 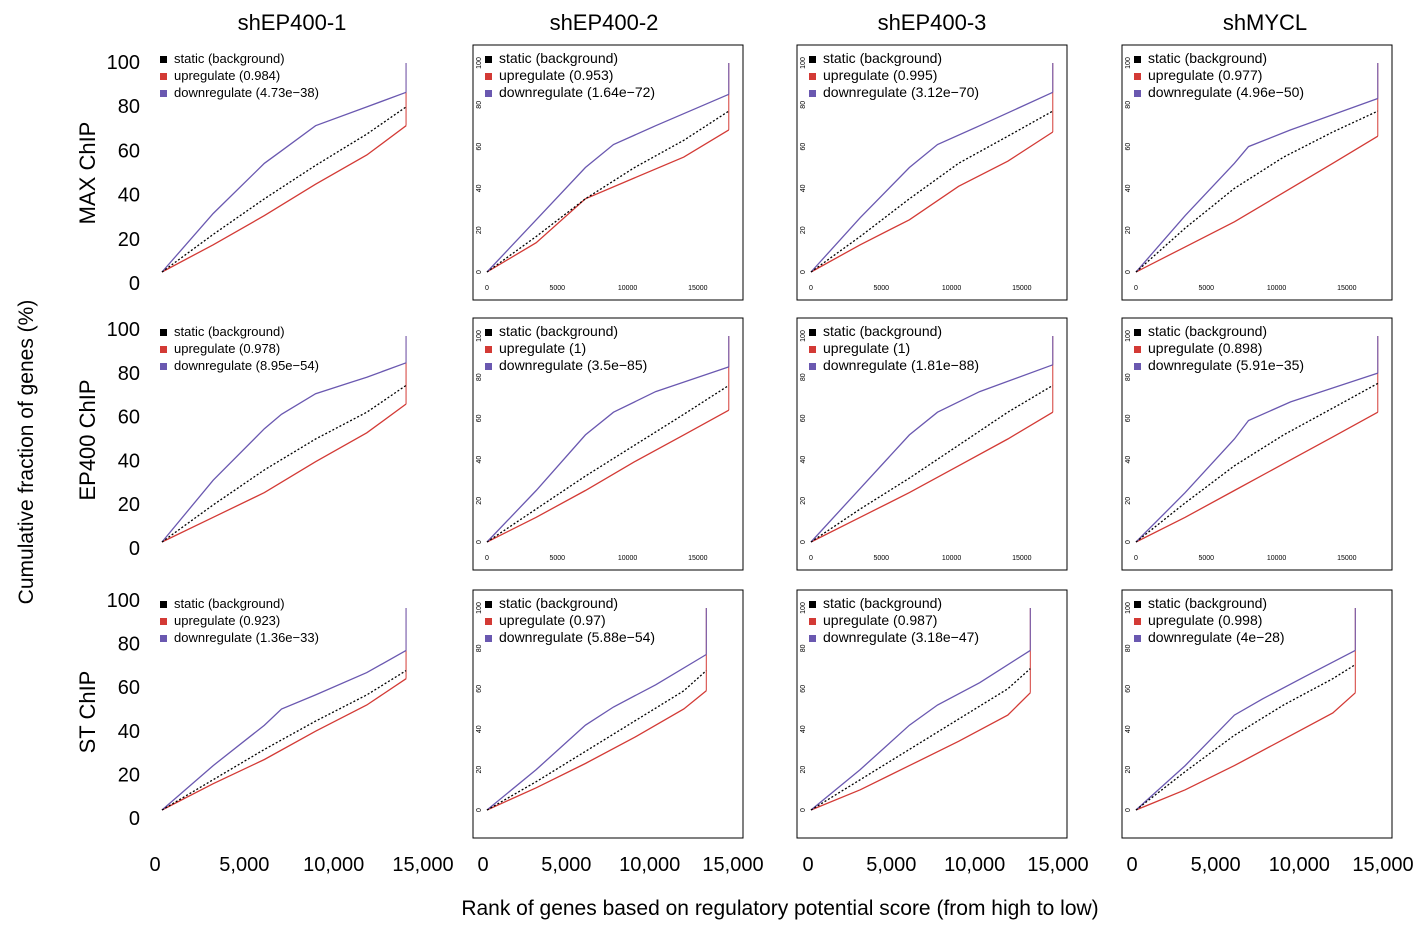 What do you see at coordinates (573, 365) in the screenshot?
I see `legend-label: downregulate (3.5e−85)` at bounding box center [573, 365].